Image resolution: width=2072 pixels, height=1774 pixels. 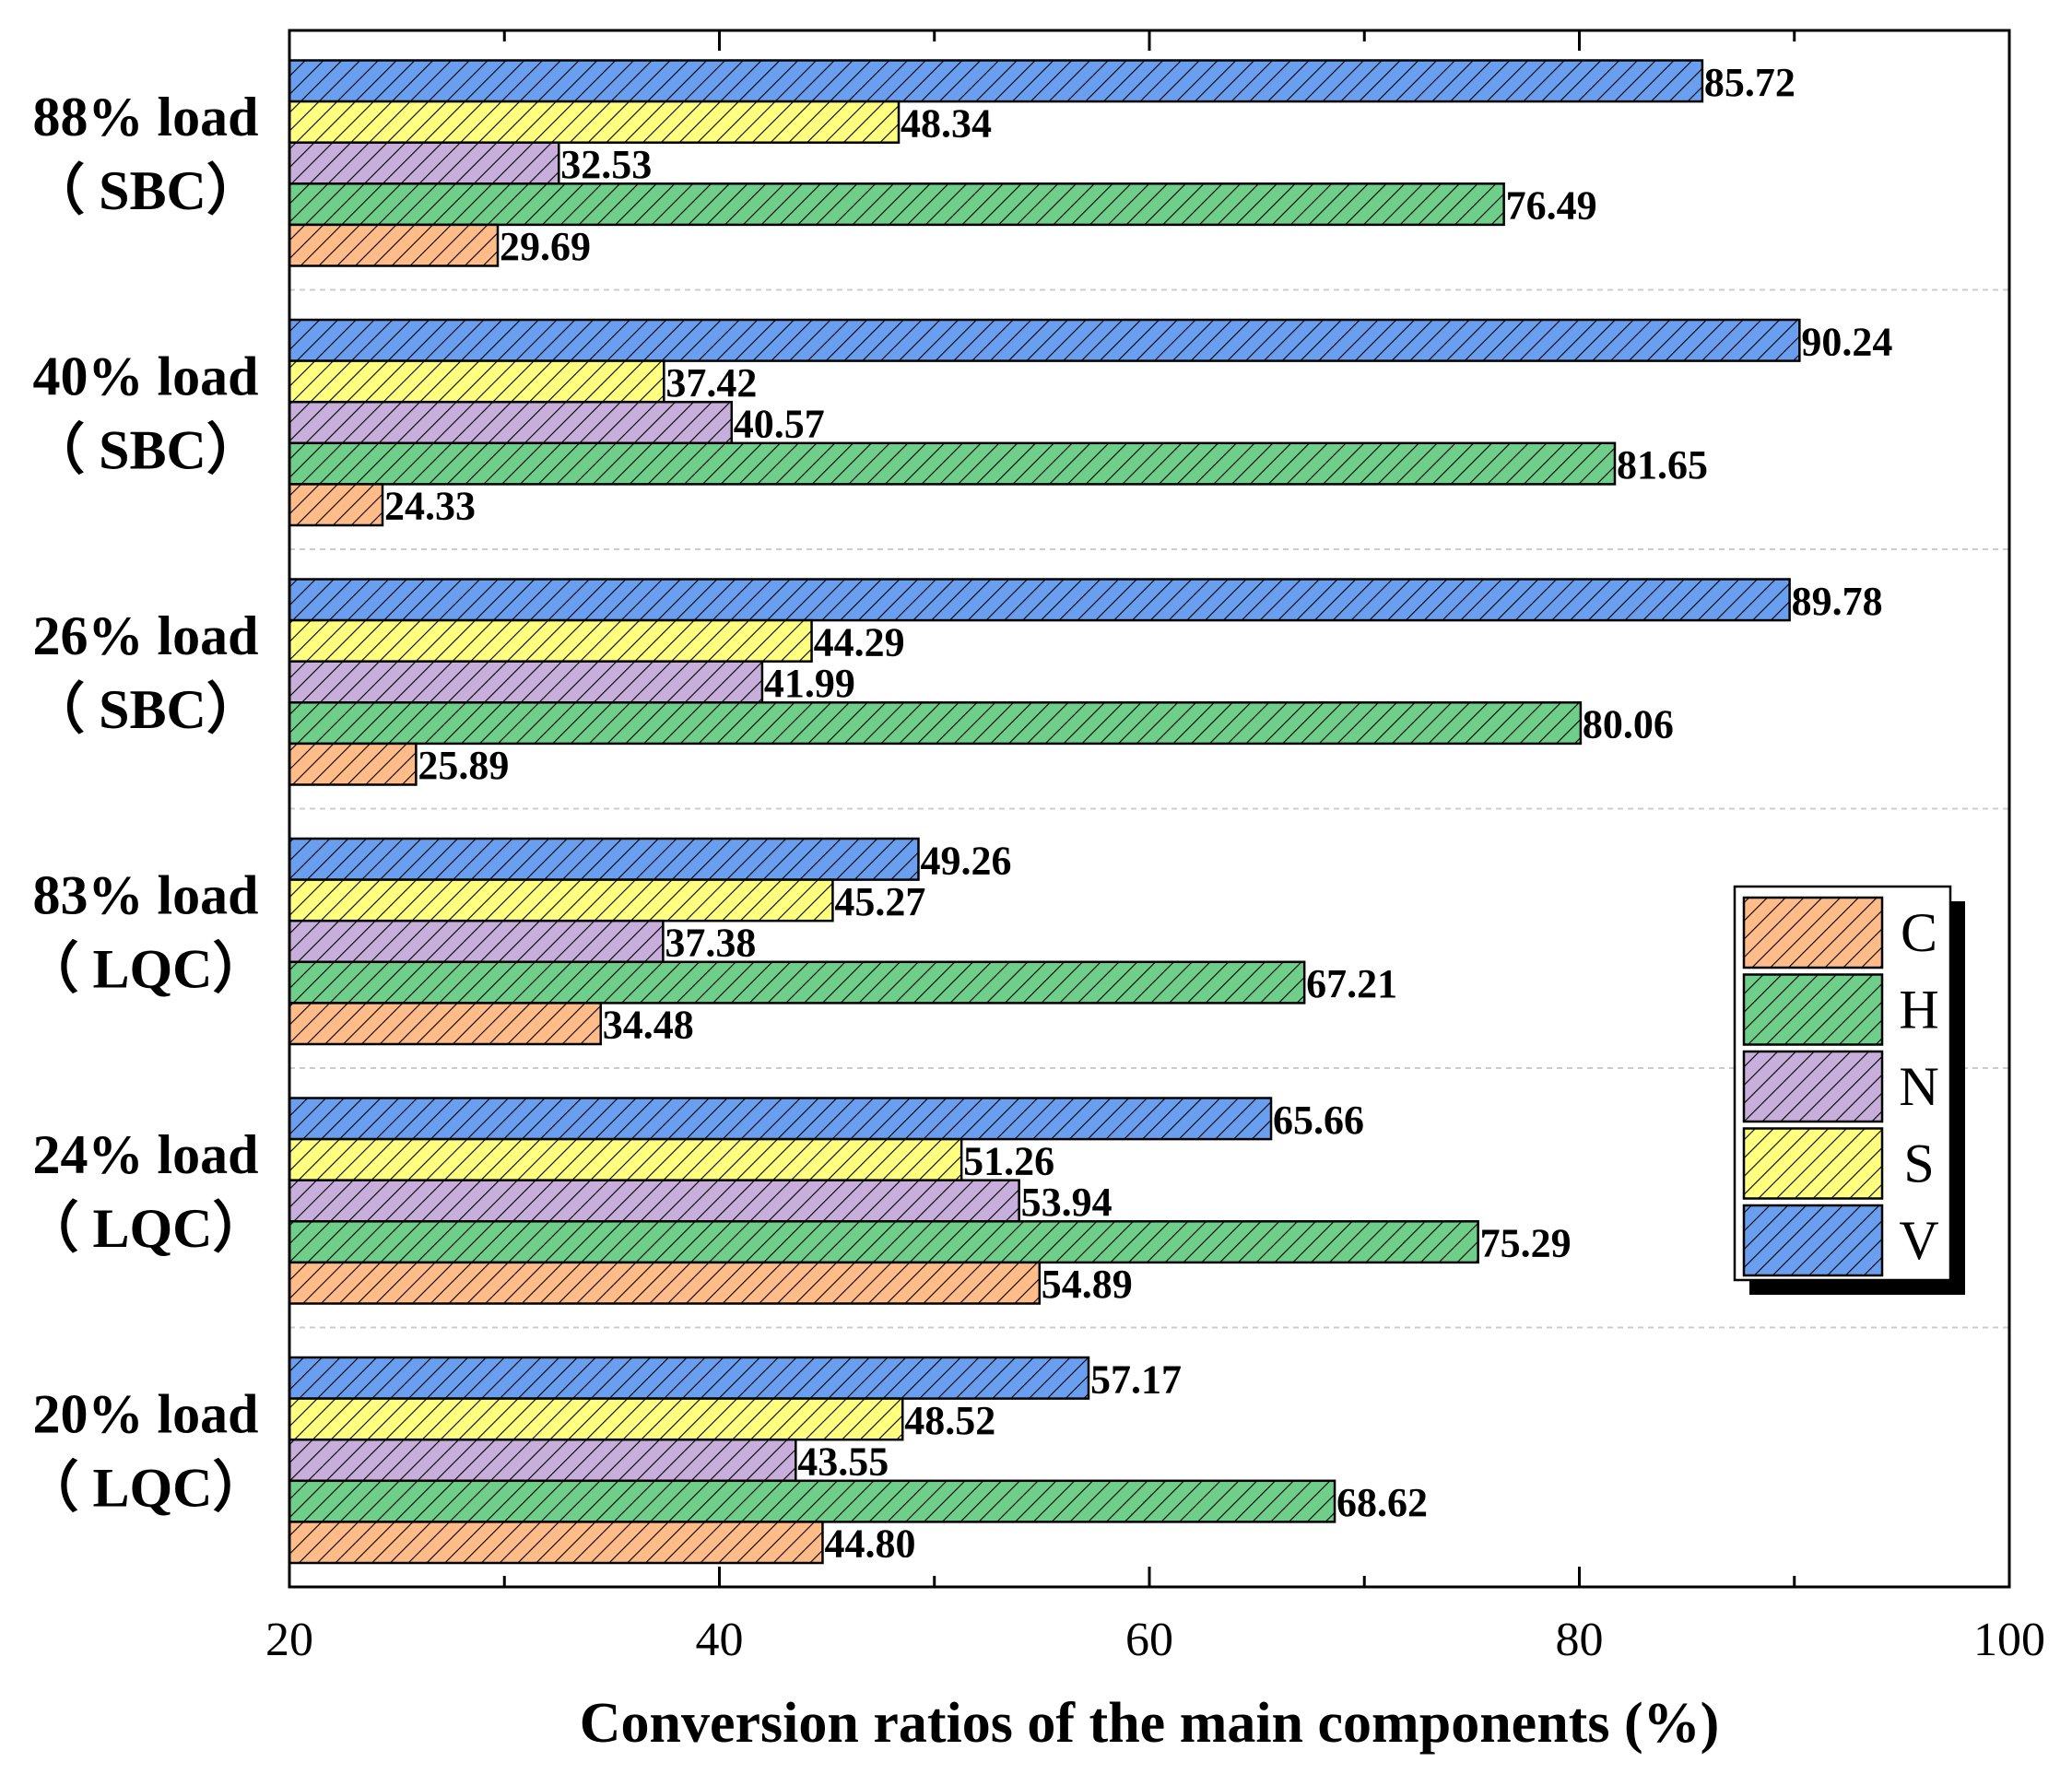 What do you see at coordinates (289, 1640) in the screenshot?
I see `x-tick-label: 20` at bounding box center [289, 1640].